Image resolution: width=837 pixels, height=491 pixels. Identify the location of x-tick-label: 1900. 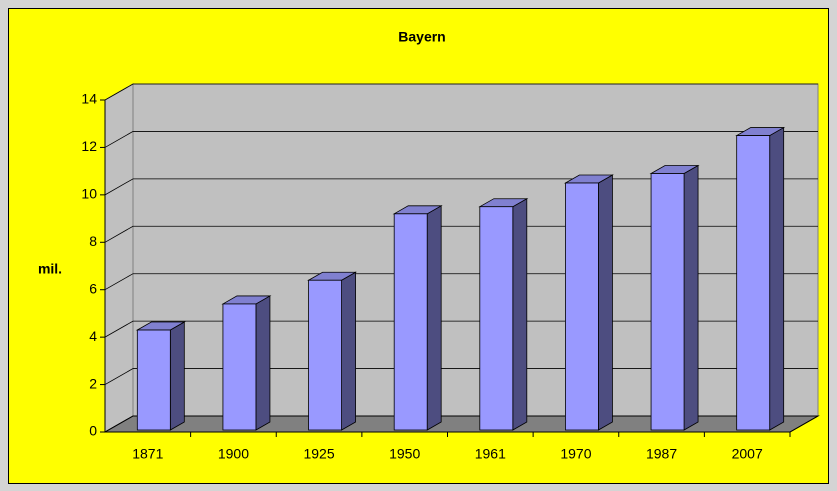
(233, 454).